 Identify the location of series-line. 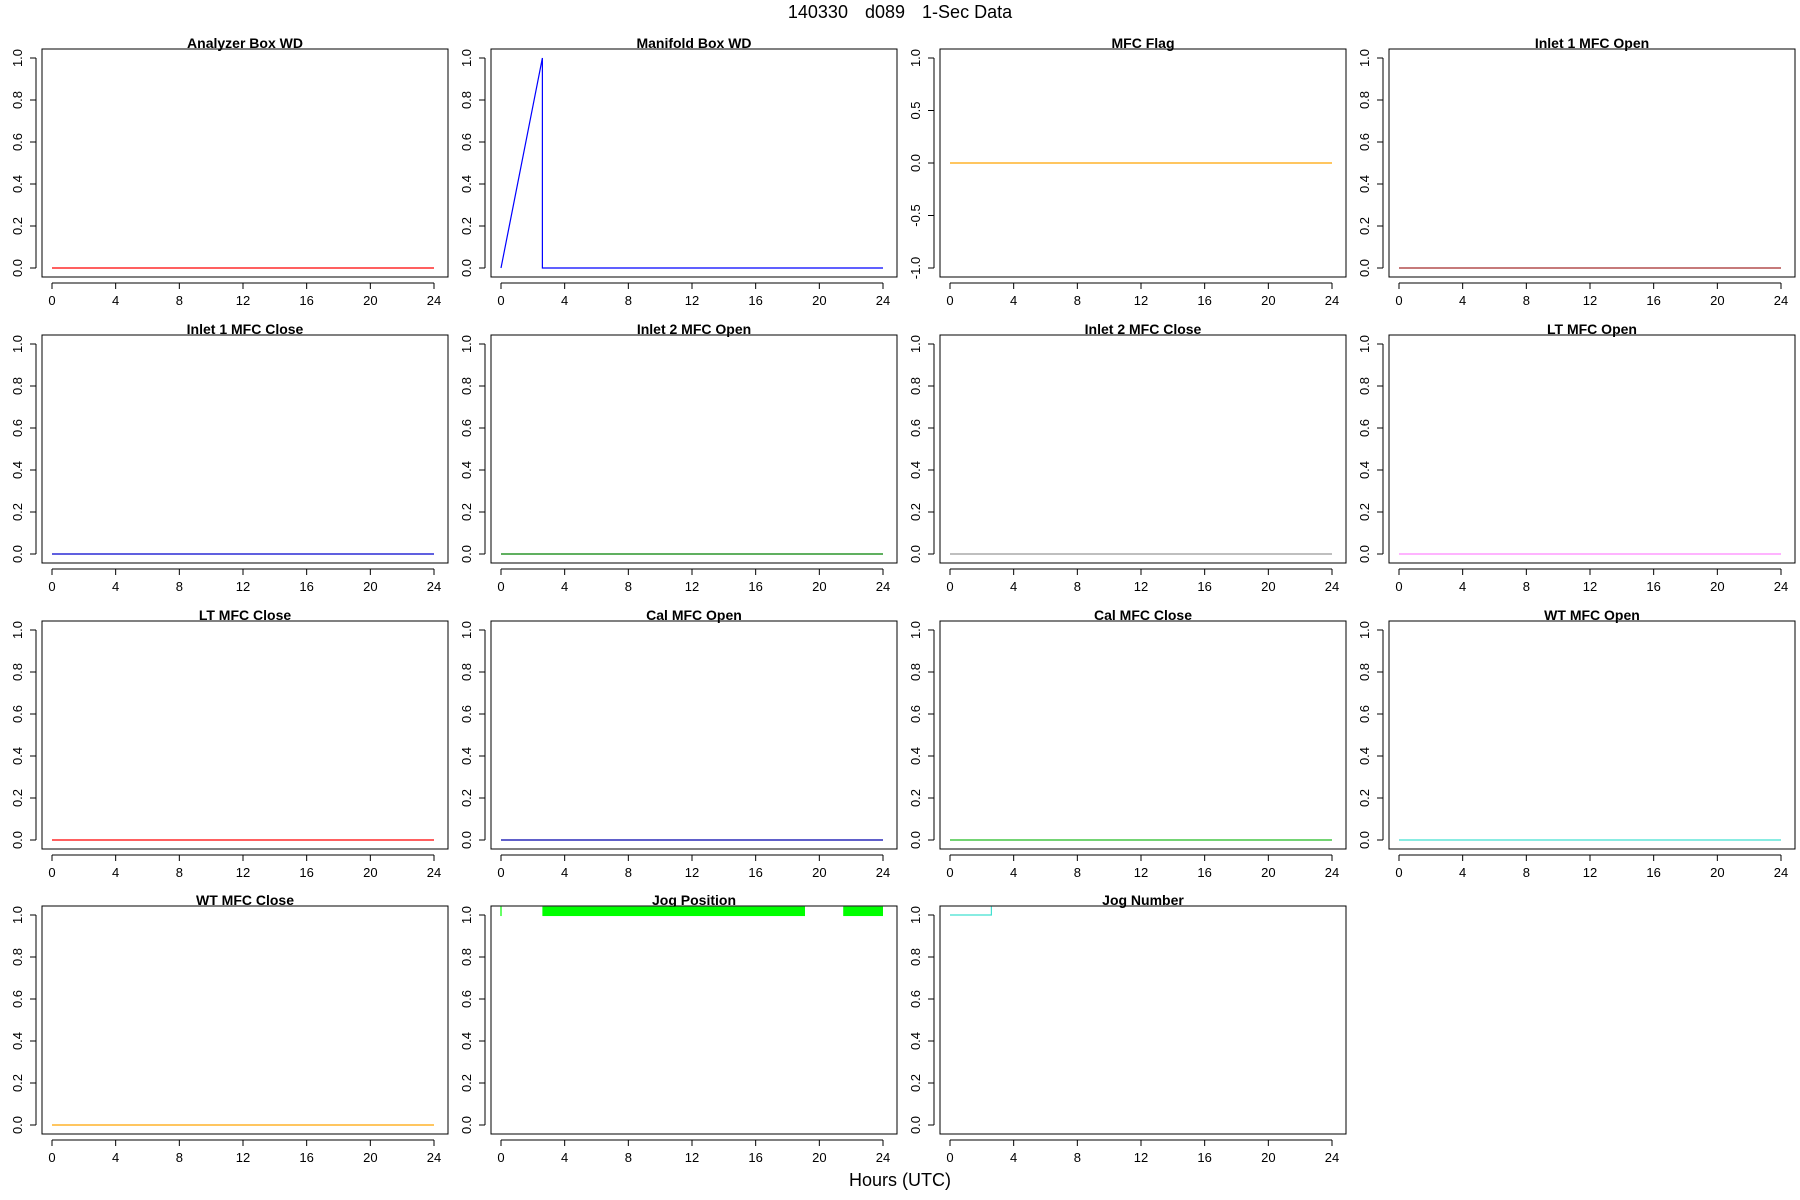
(691, 163).